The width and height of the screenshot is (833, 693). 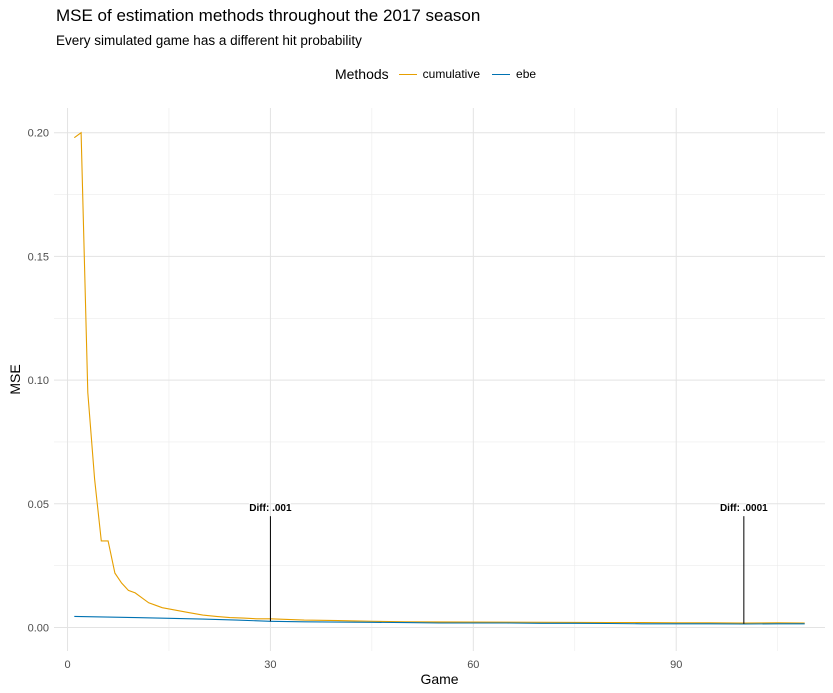 What do you see at coordinates (744, 508) in the screenshot?
I see `annotation-label-2: Diff: .0001` at bounding box center [744, 508].